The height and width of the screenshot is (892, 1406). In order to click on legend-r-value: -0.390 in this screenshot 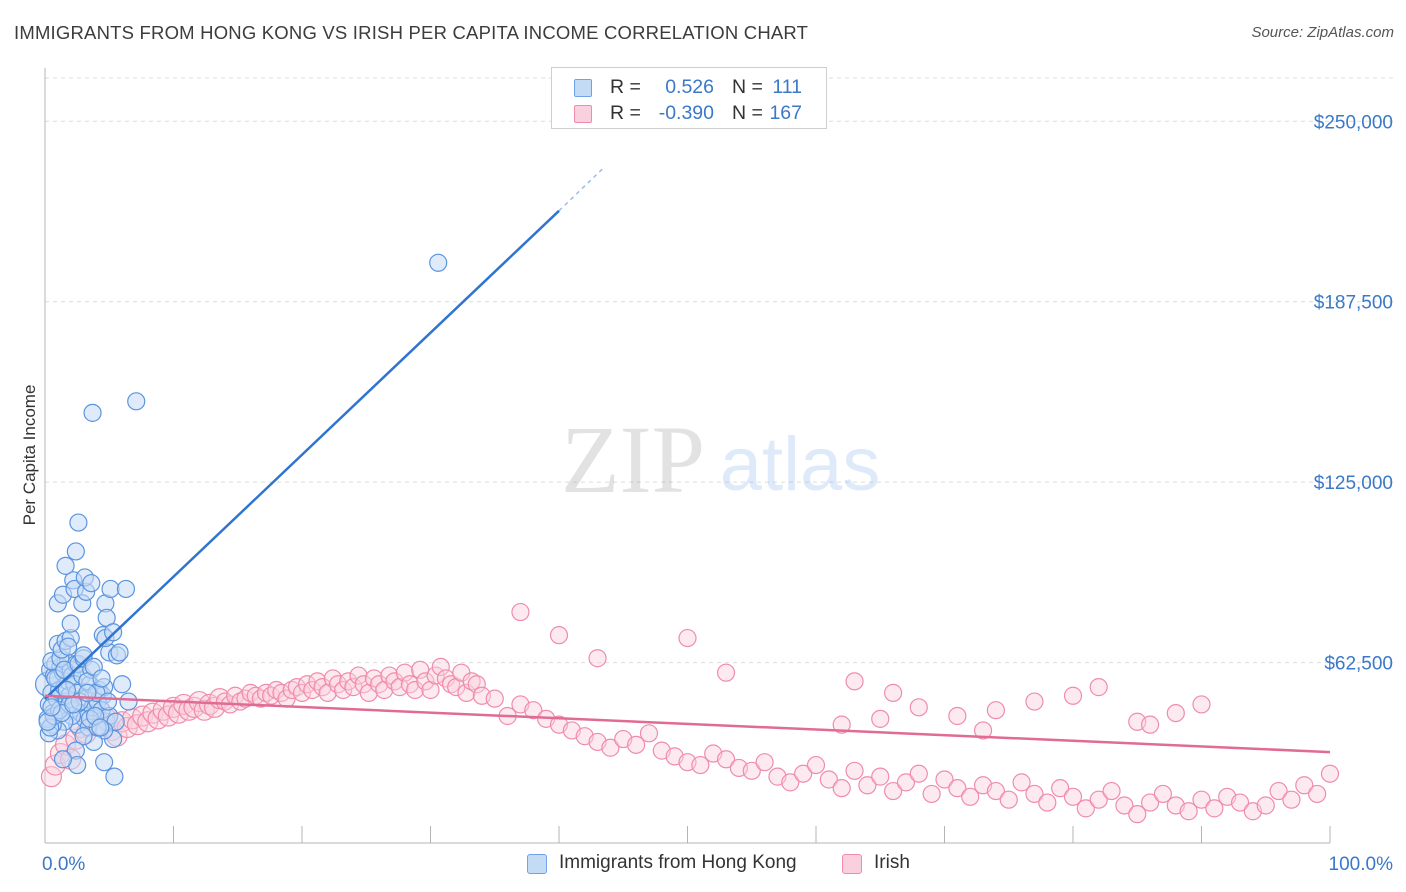, I will do `click(686, 113)`.